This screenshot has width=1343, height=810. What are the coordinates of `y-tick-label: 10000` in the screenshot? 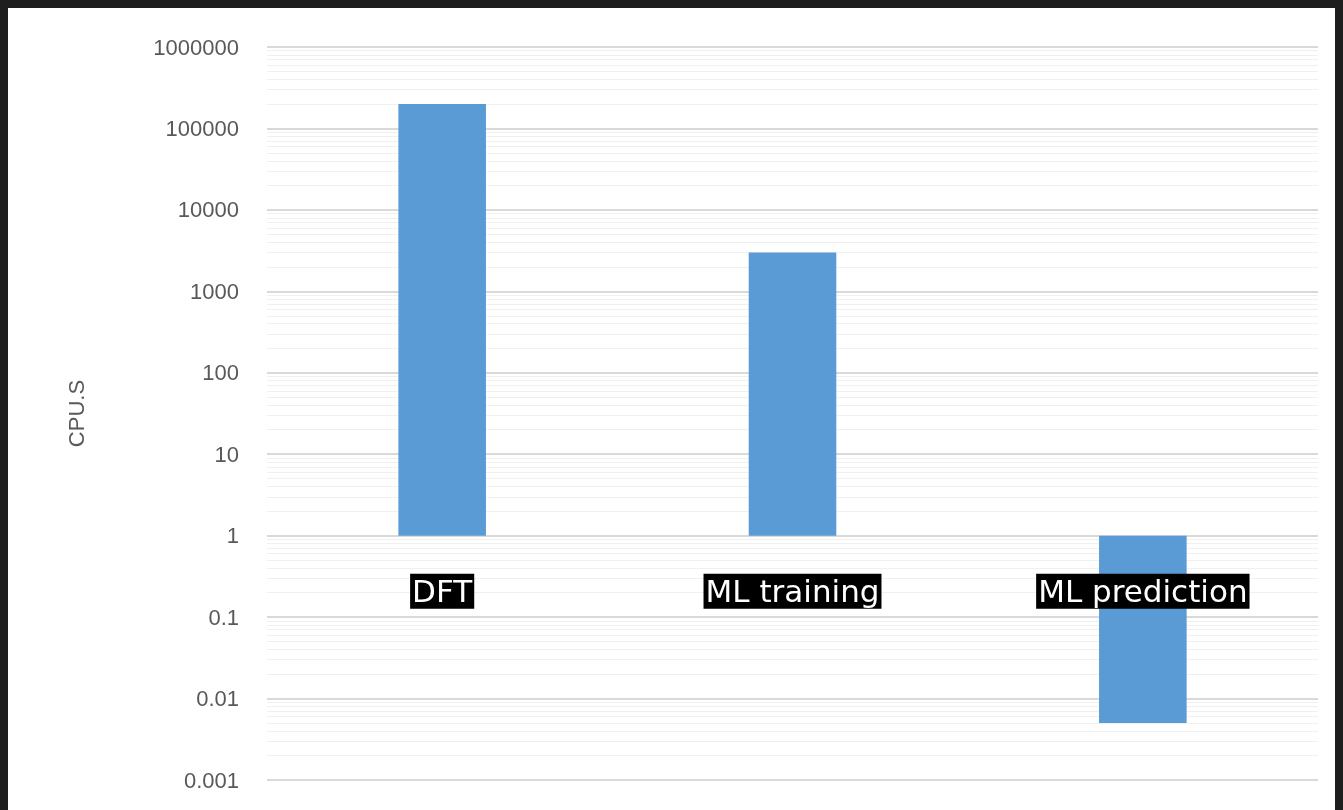 It's located at (208, 210).